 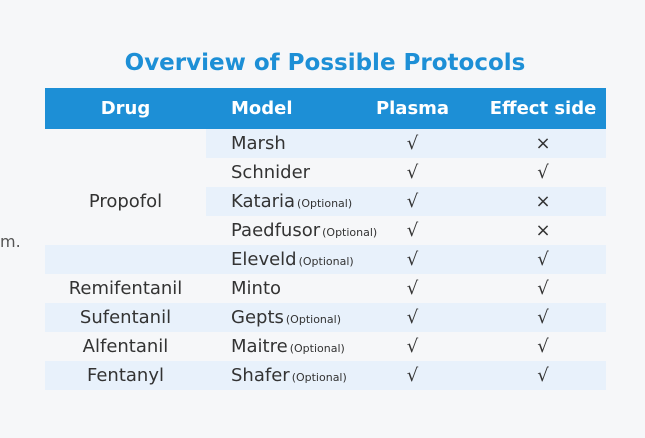 What do you see at coordinates (125, 201) in the screenshot?
I see `drug-propofol: Propofol` at bounding box center [125, 201].